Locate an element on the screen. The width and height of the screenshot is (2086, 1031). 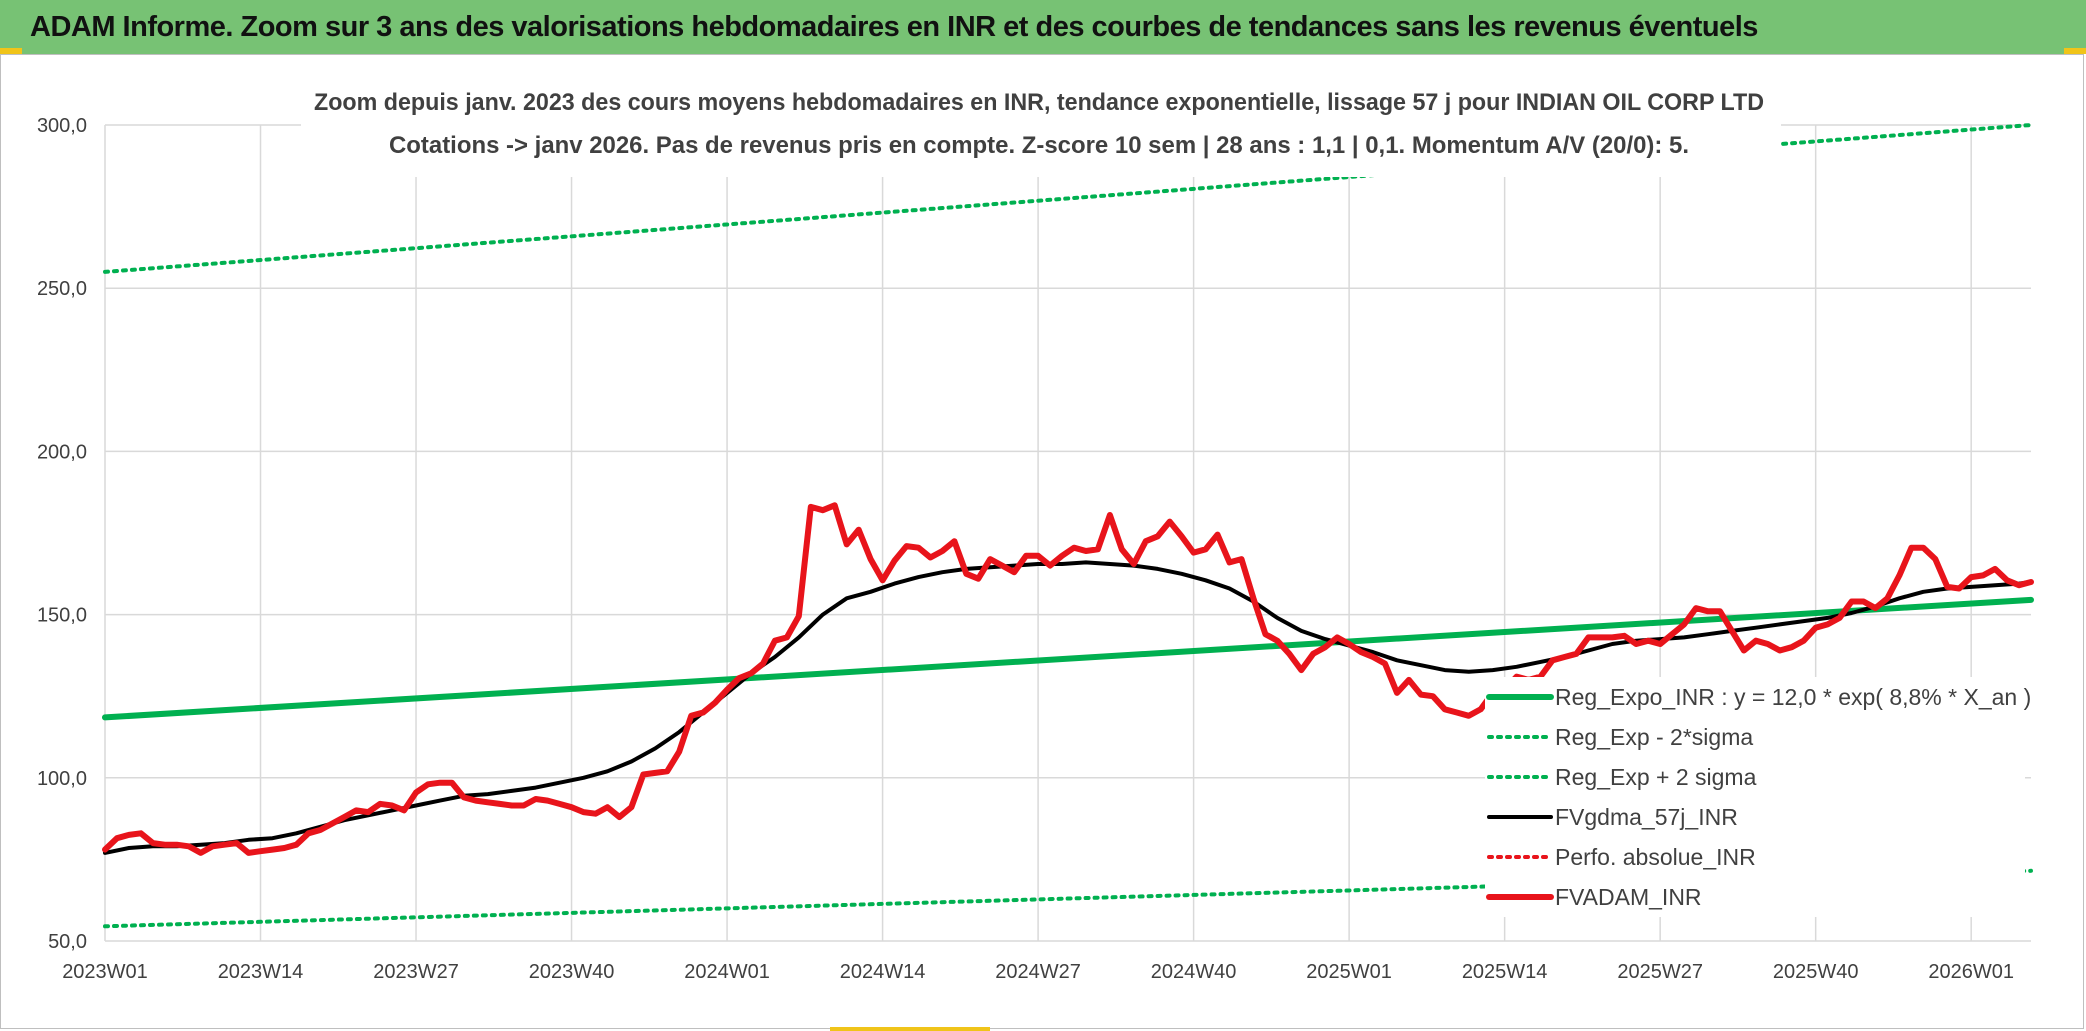
x-tick-label: 2026W01 is located at coordinates (1971, 972).